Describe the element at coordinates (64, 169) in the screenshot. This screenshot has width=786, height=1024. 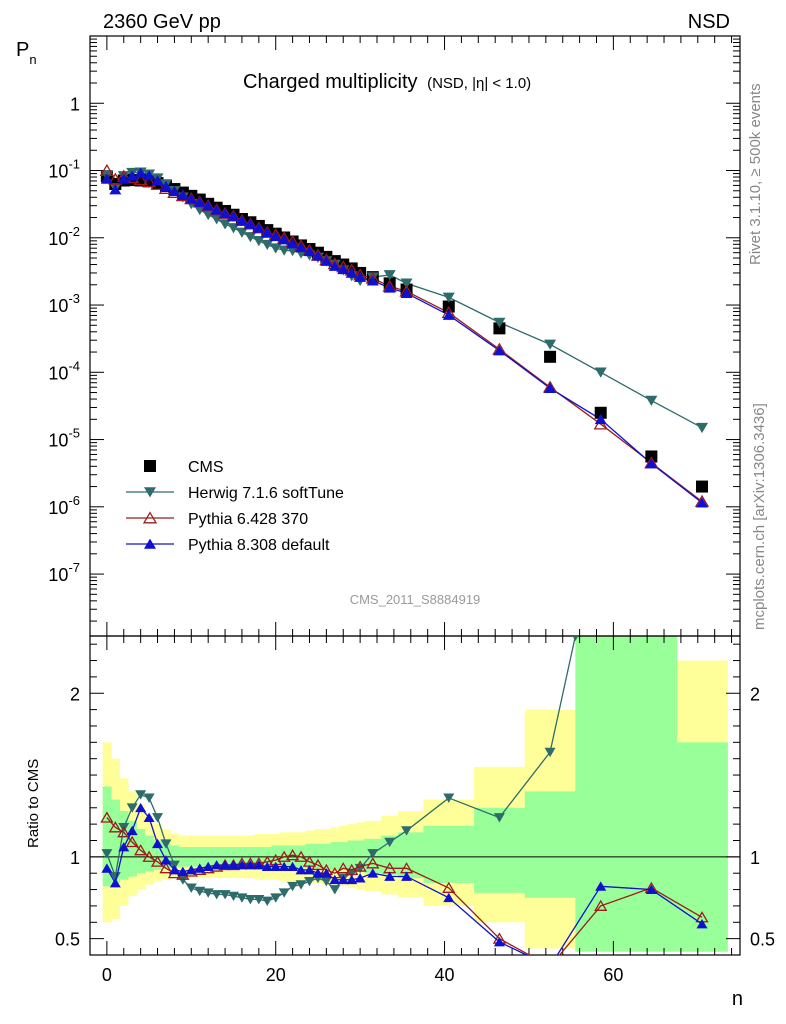
I see `y-tick-label: 10⁻¹` at that location.